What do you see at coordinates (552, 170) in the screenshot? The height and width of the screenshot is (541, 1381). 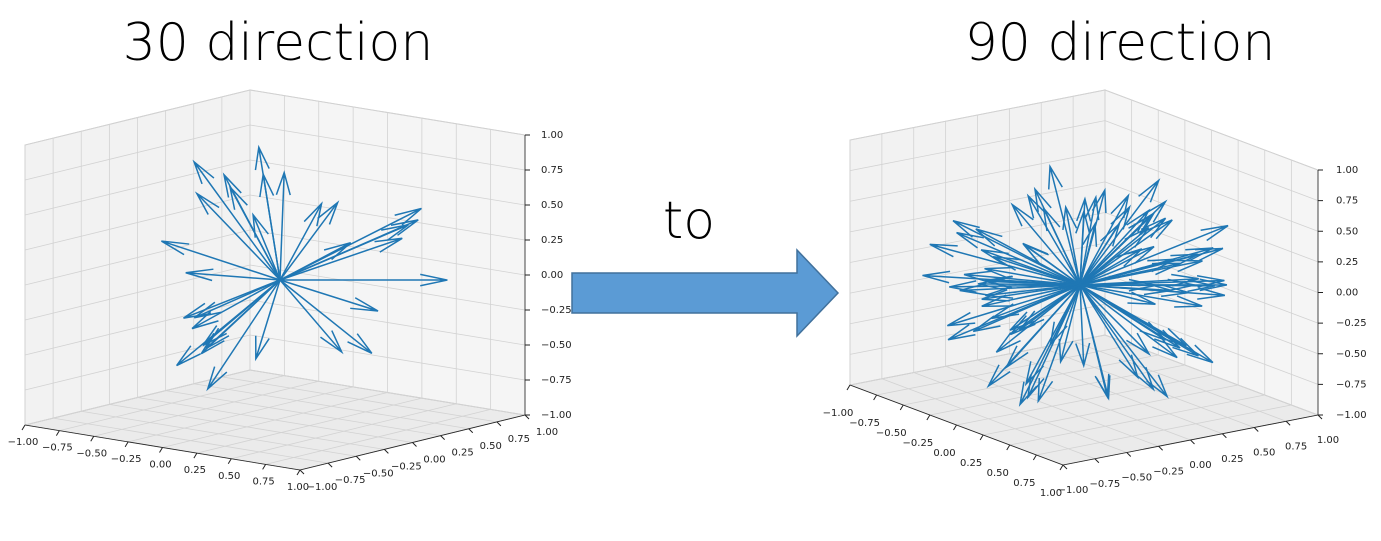 I see `z-tick-label: 0.75` at bounding box center [552, 170].